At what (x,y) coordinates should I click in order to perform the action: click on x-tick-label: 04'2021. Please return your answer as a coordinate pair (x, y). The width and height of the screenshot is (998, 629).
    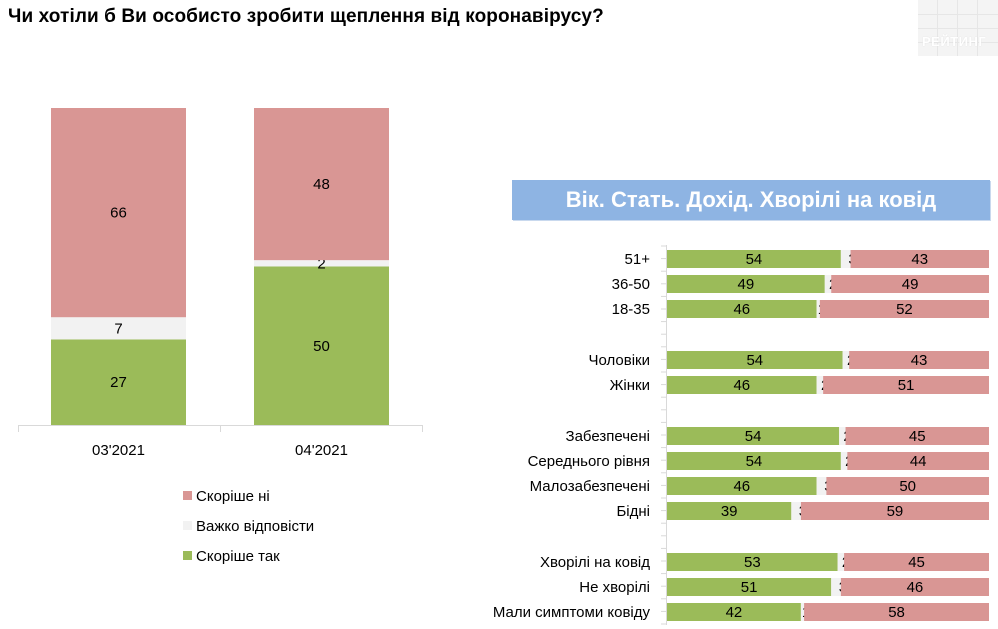
    Looking at the image, I should click on (321, 450).